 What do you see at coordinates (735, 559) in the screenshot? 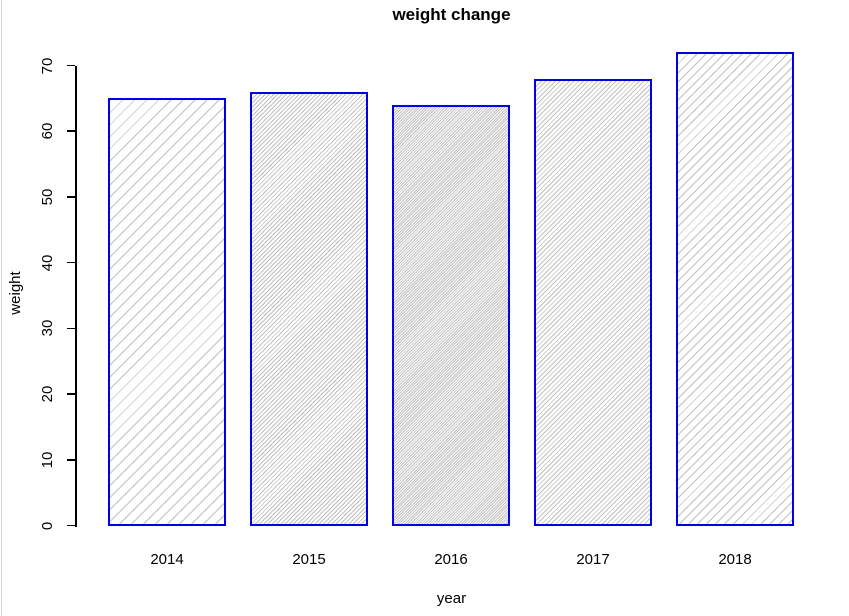
I see `x-category-label: 2018` at bounding box center [735, 559].